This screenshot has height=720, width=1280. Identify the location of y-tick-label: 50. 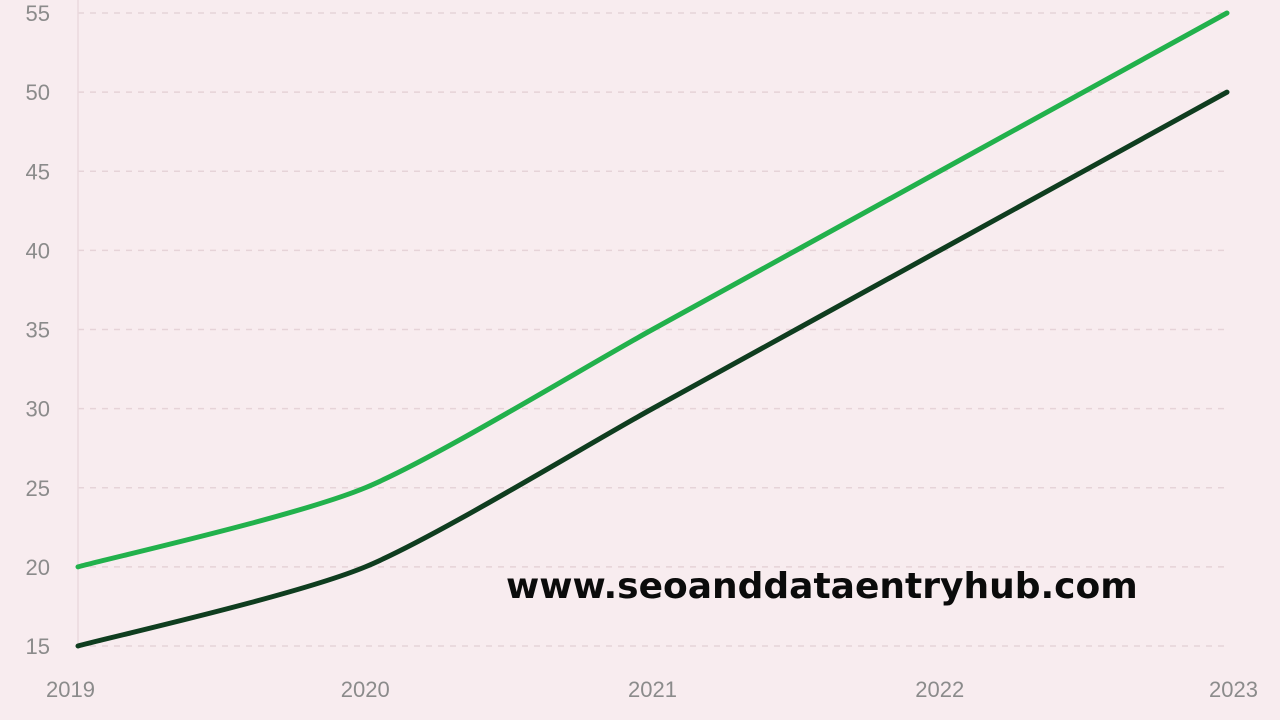
(38, 92).